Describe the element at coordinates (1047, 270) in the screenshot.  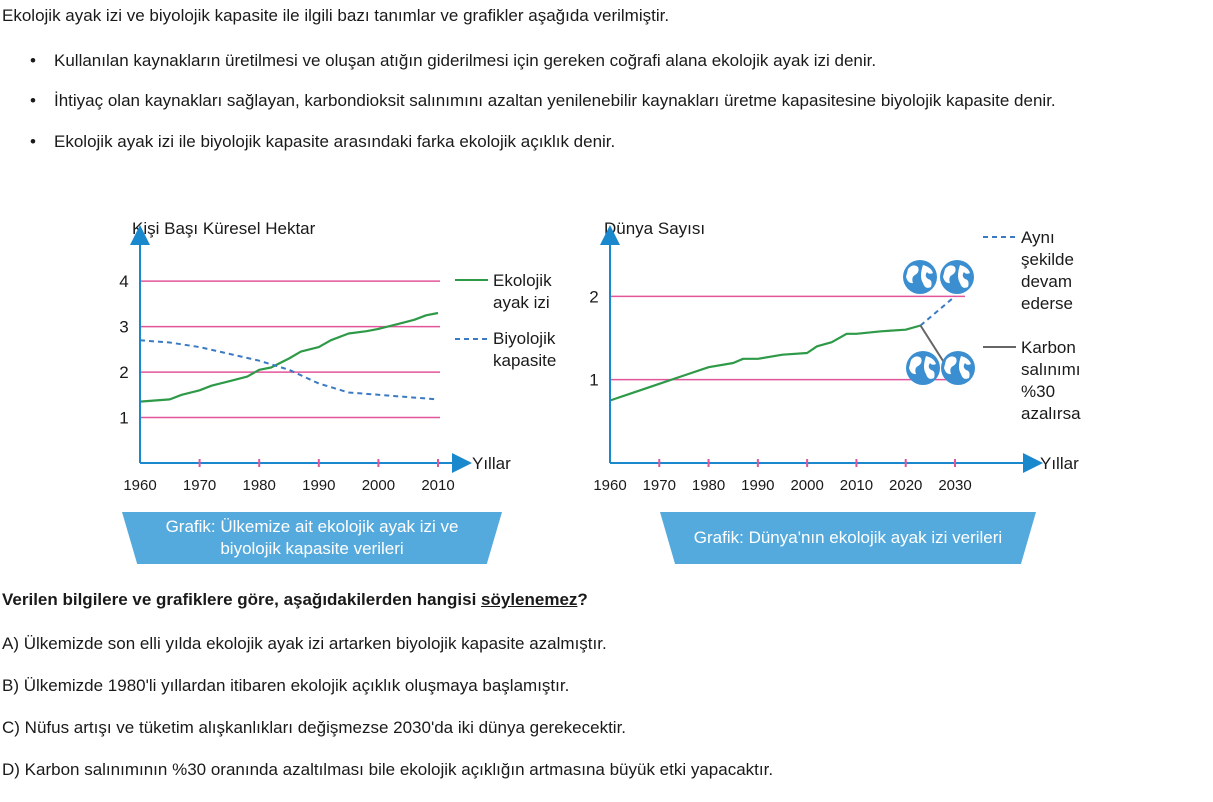
I see `legend-continue-label: Aynı şekilde devam ederse` at that location.